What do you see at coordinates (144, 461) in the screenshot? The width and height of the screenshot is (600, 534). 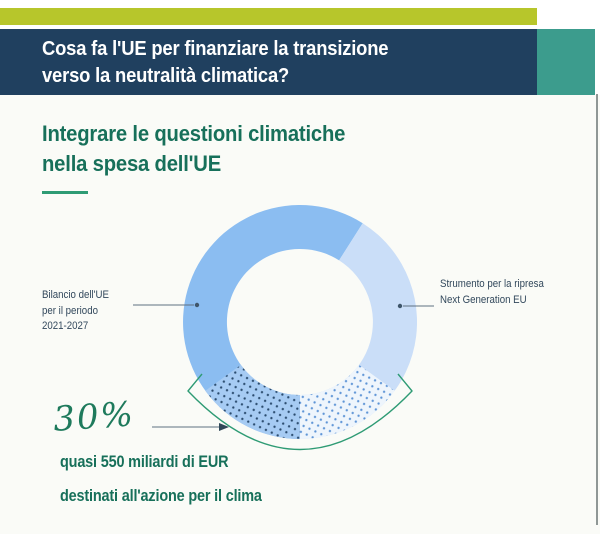 I see `highlight-description-line-1: quasi 550 miliardi di EUR` at bounding box center [144, 461].